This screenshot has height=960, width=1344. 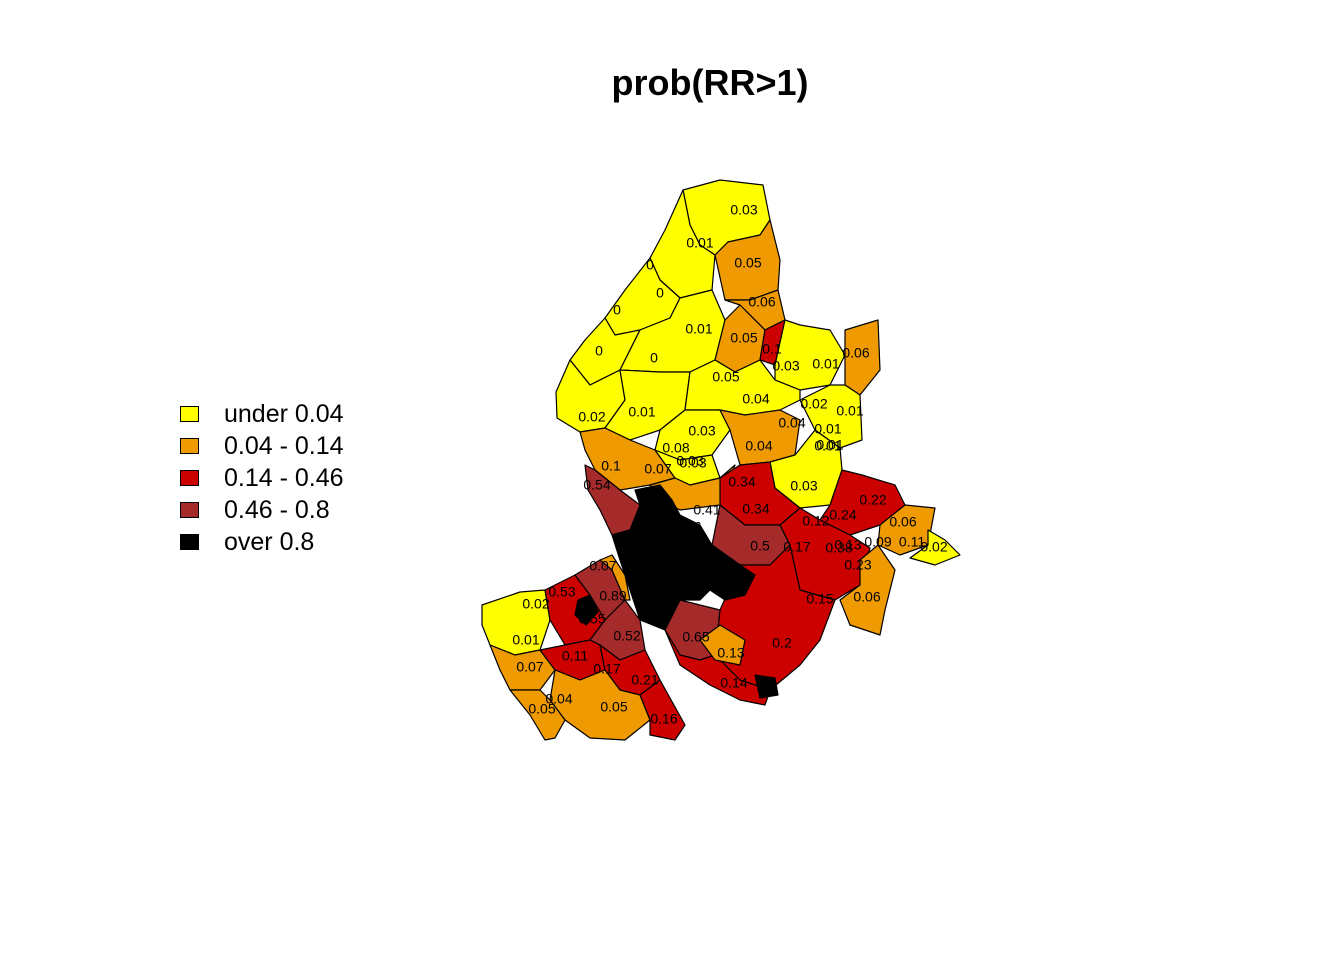 What do you see at coordinates (782, 643) in the screenshot?
I see `region-value-label: 0.2` at bounding box center [782, 643].